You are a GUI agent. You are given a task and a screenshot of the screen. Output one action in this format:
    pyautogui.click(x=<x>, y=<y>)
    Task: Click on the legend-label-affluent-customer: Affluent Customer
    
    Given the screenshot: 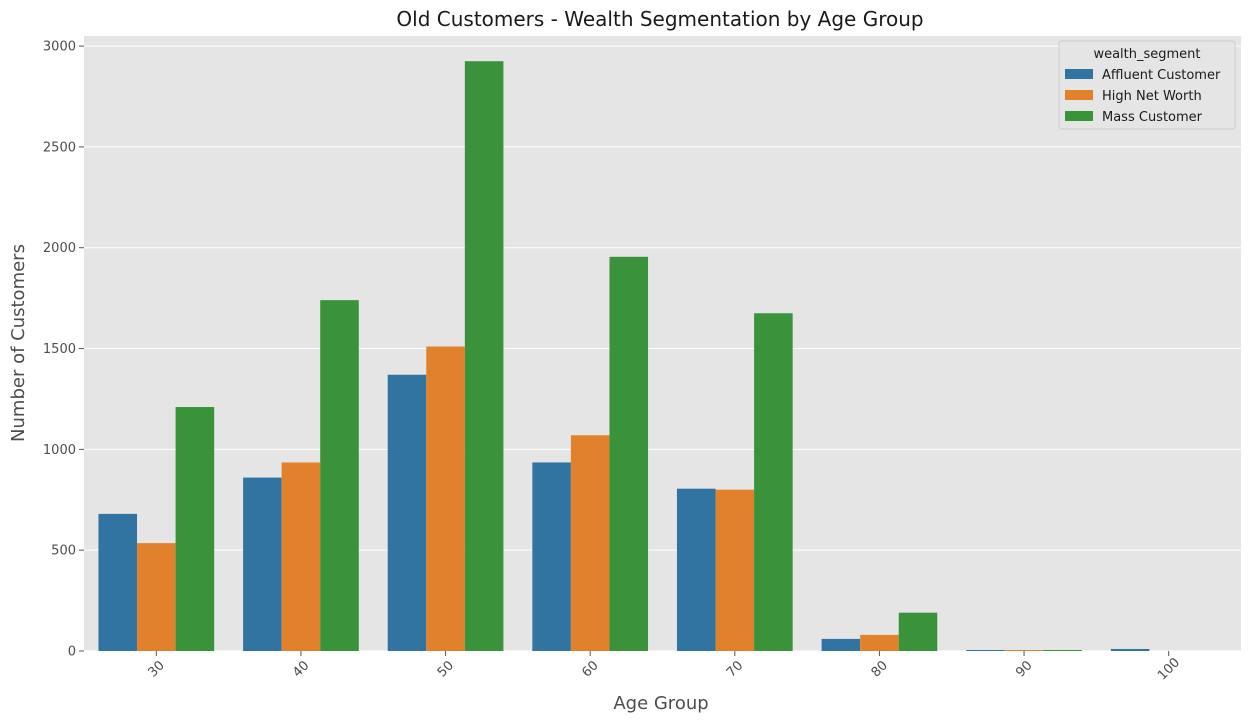 What is the action you would take?
    pyautogui.click(x=1161, y=75)
    